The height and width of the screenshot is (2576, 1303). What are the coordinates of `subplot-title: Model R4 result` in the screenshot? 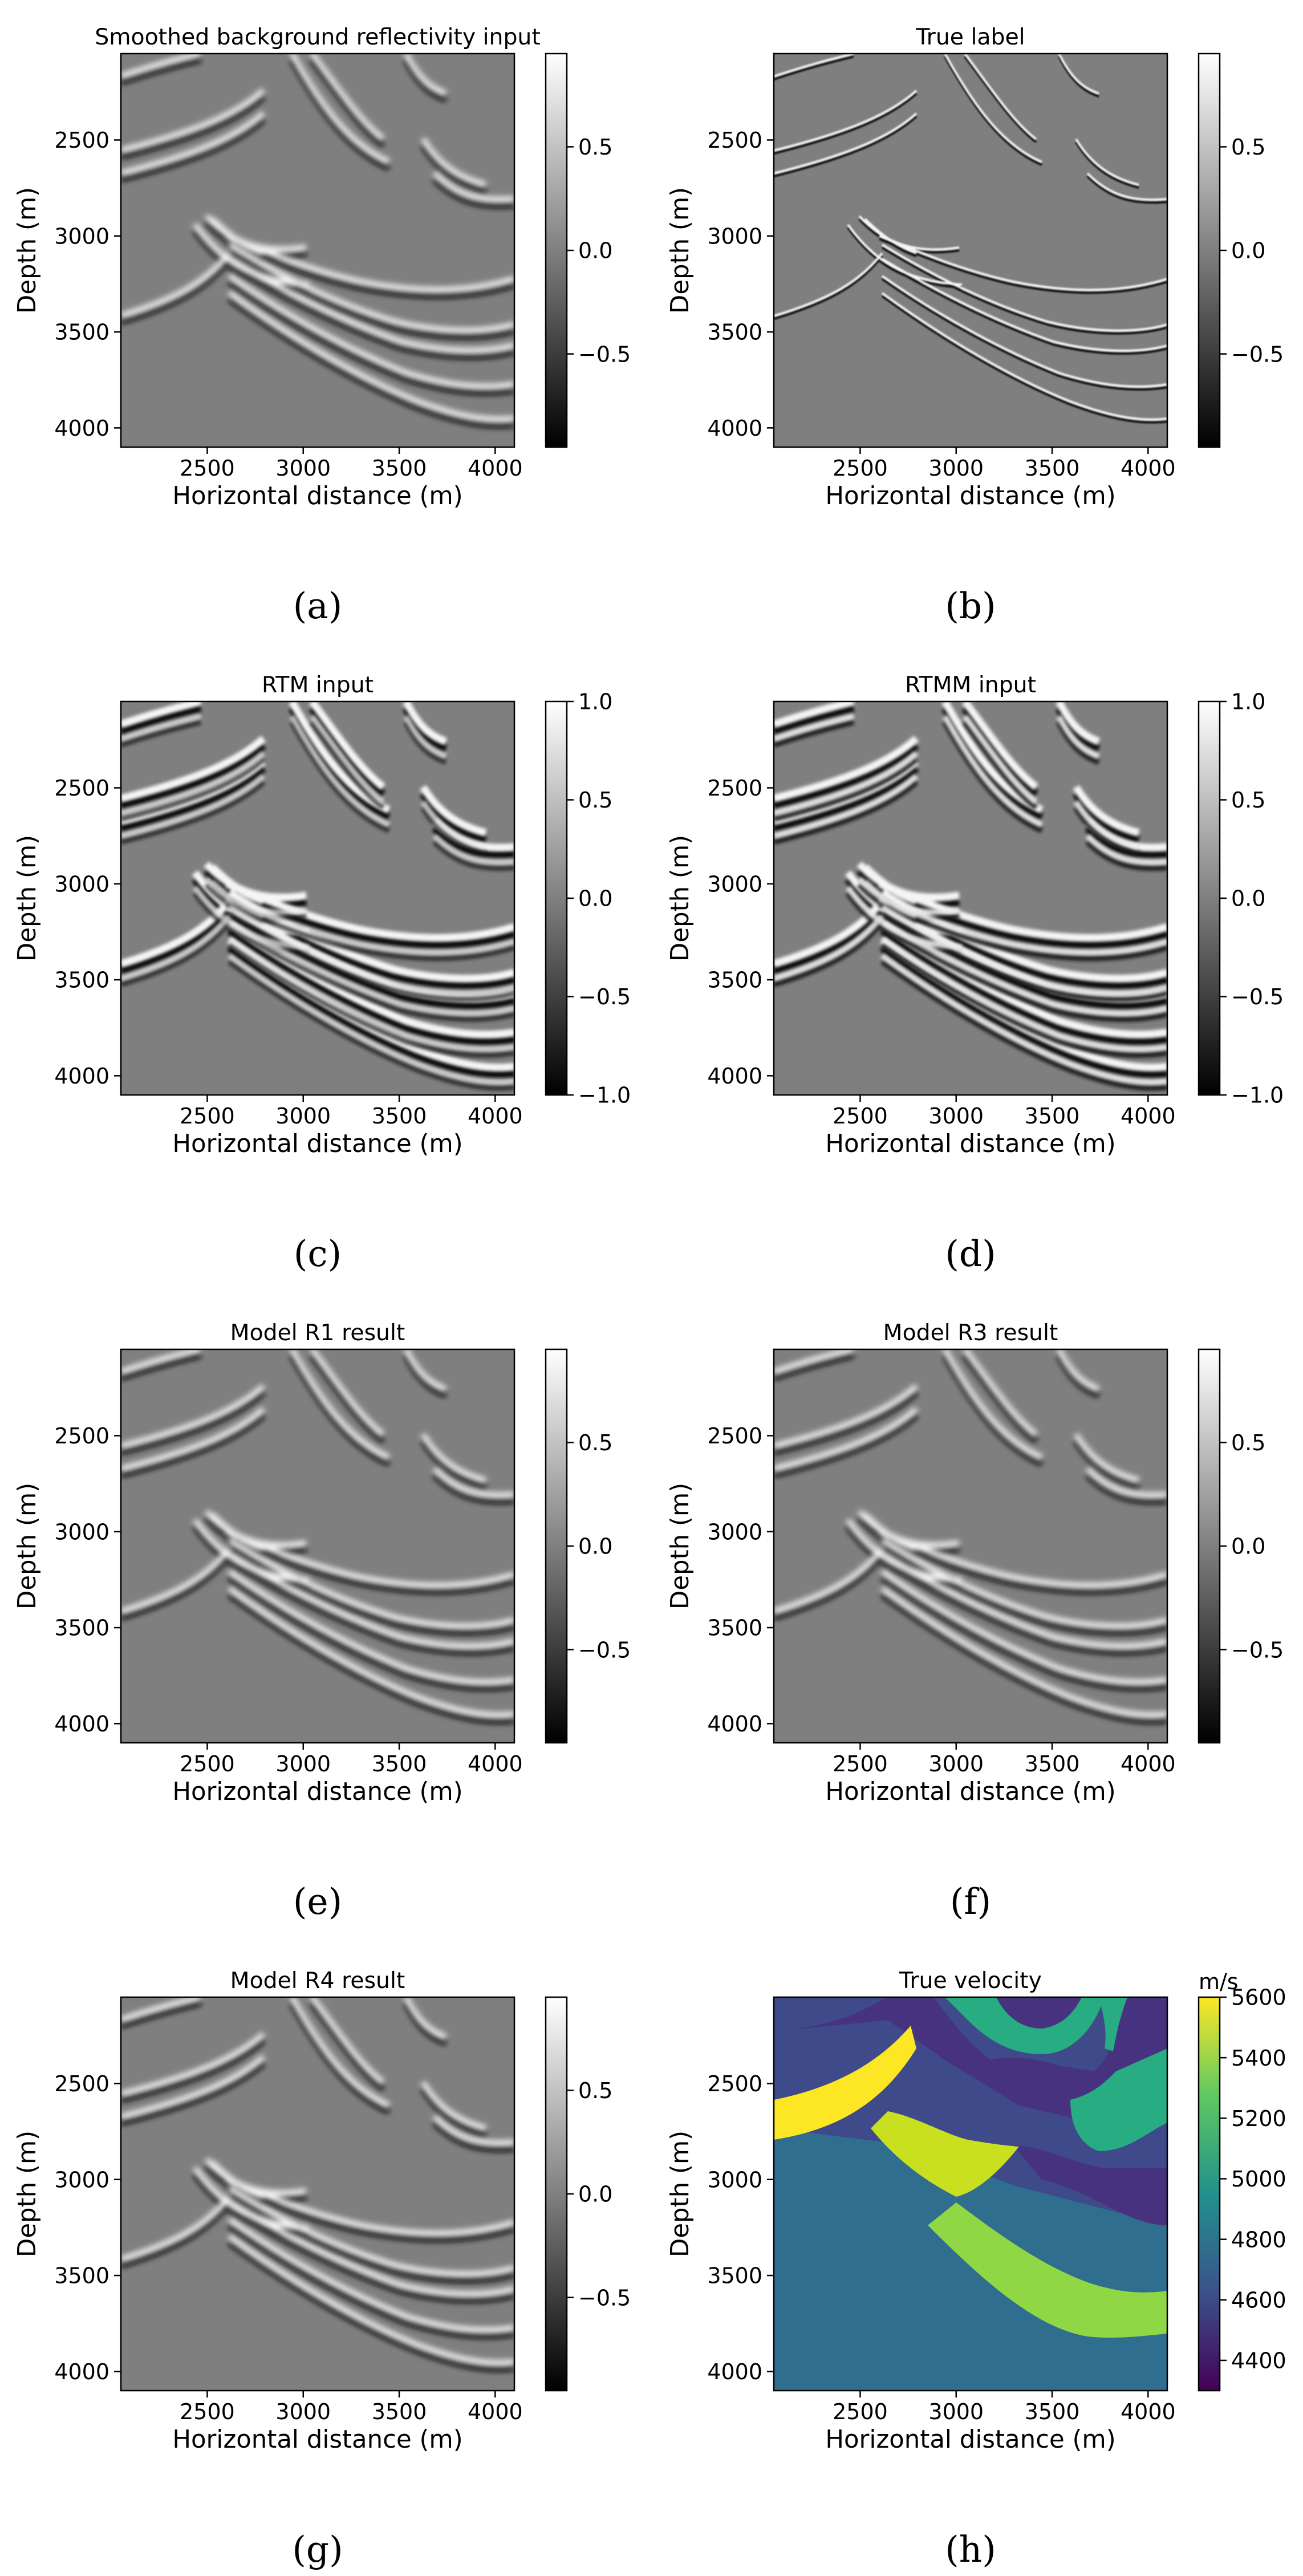 It's located at (317, 1981).